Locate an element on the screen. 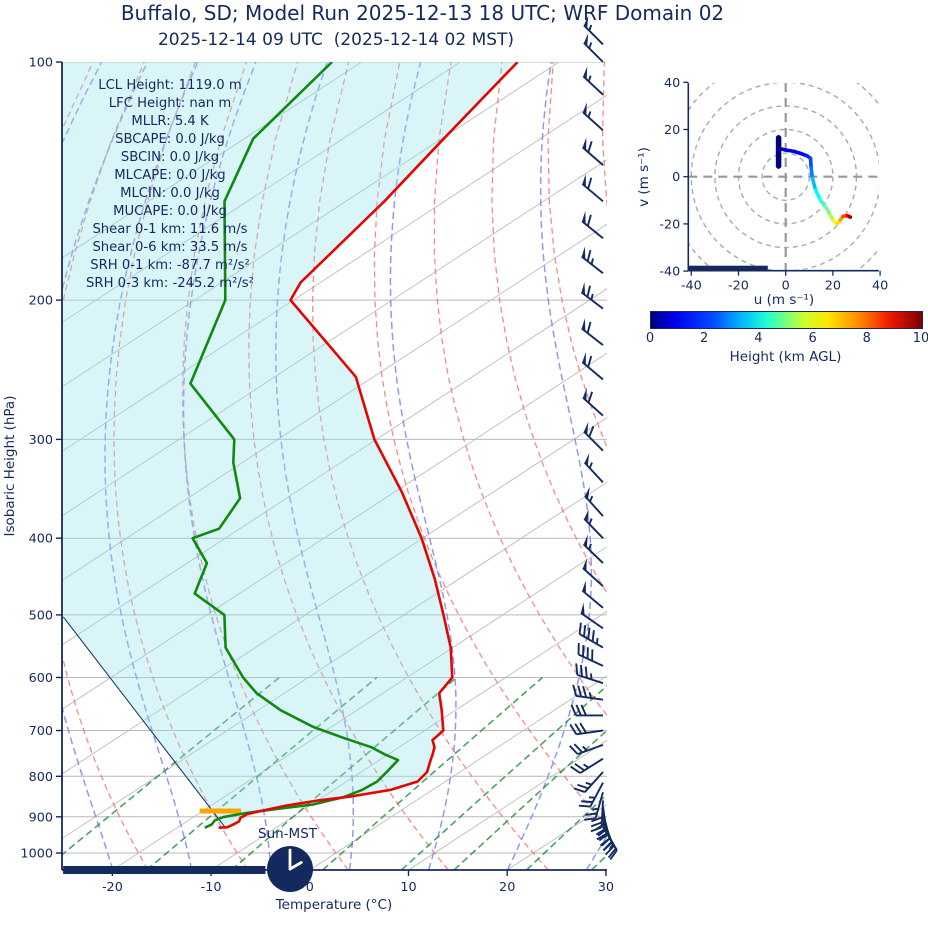 The image size is (928, 936). y-tick-label: 100 is located at coordinates (41, 63).